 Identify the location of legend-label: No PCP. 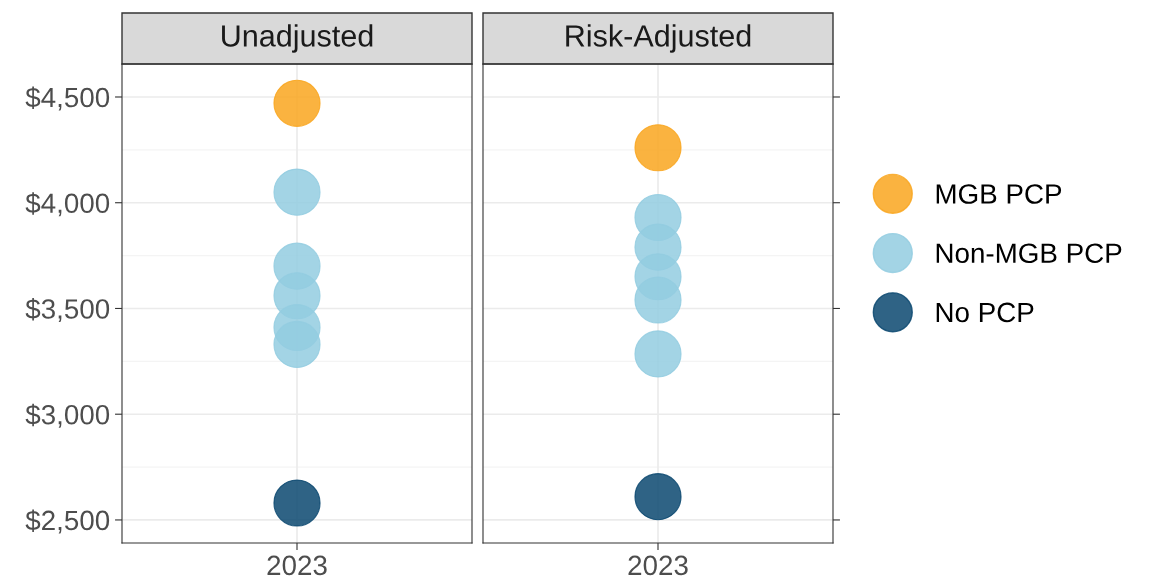
(985, 312).